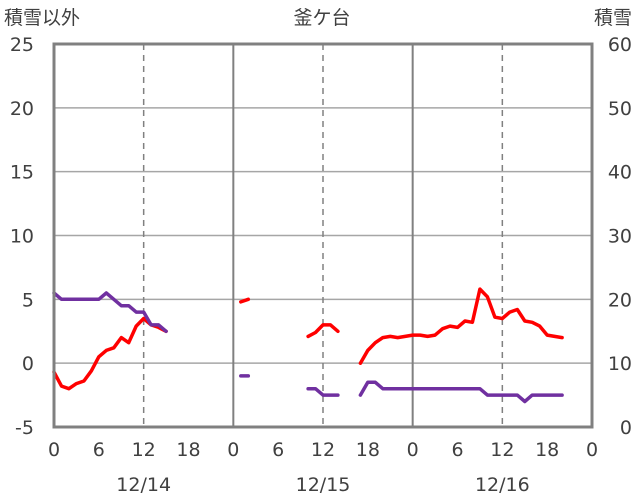 The image size is (636, 501). What do you see at coordinates (502, 485) in the screenshot?
I see `date-label: 12/16` at bounding box center [502, 485].